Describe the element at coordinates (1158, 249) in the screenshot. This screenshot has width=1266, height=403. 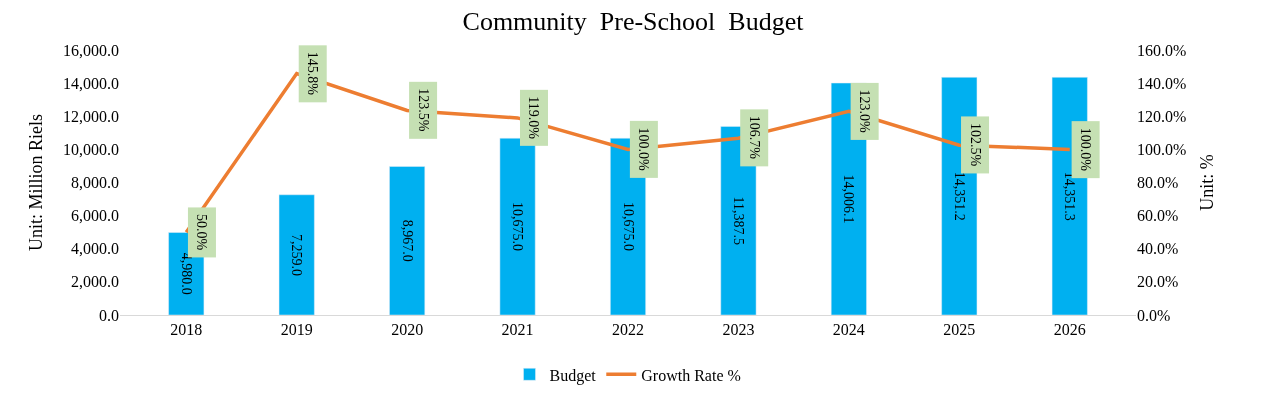
I see `y2-tick-label: 40.0%` at that location.